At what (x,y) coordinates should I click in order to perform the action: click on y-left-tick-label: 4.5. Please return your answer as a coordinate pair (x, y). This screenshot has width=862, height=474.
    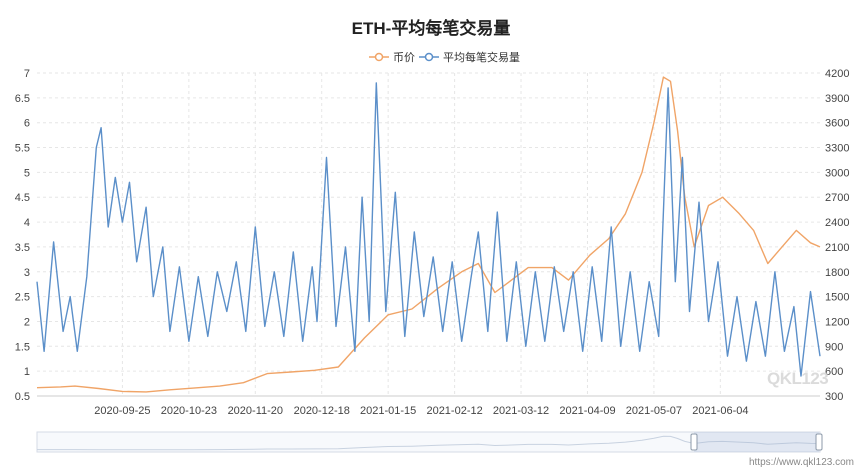
    Looking at the image, I should click on (22, 198).